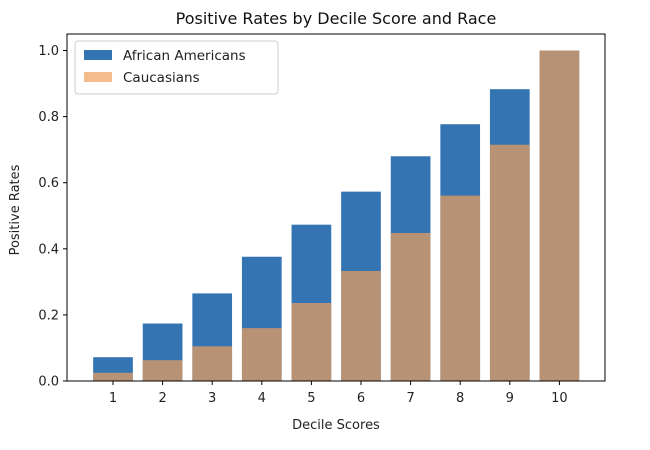  Describe the element at coordinates (48, 117) in the screenshot. I see `y-tick-label: 0.8` at that location.